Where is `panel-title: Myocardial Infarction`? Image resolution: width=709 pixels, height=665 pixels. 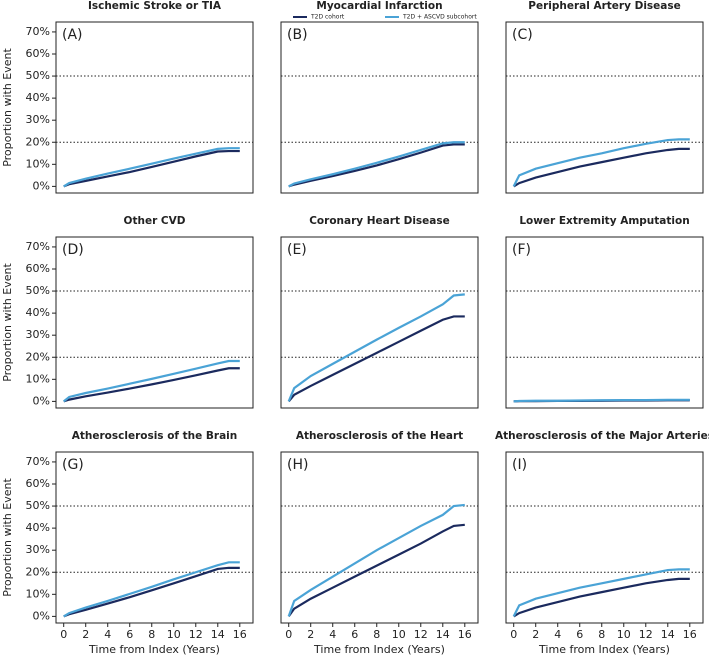
panel-title: Myocardial Infarction is located at coordinates (379, 6).